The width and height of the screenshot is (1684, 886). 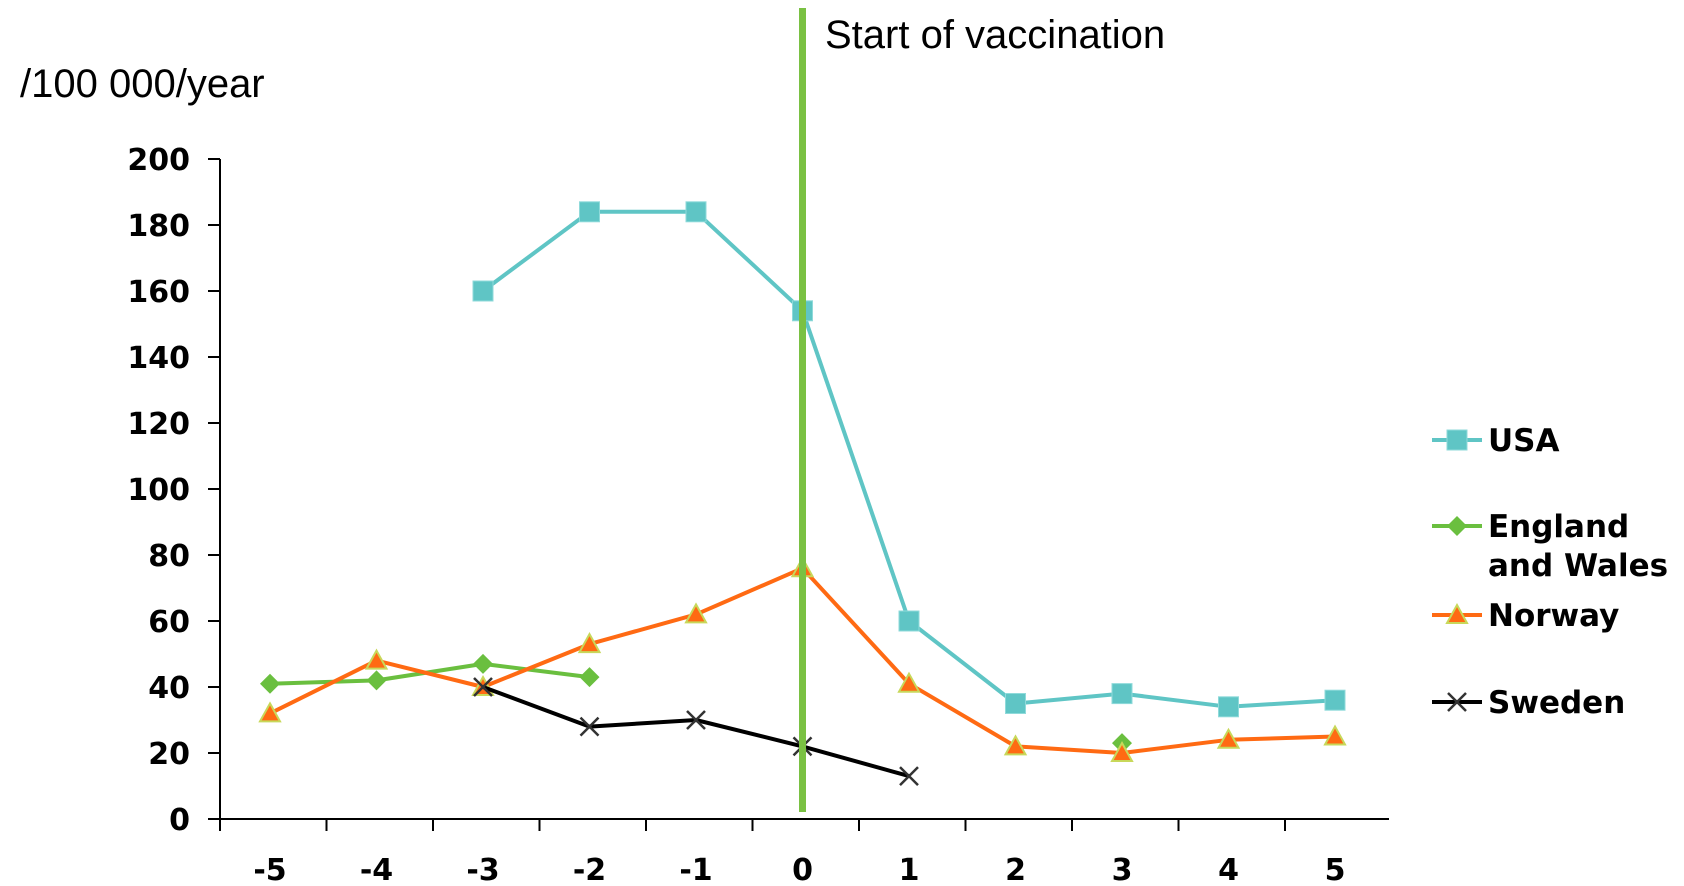 I want to click on legend-label: Sweden, so click(x=1556, y=703).